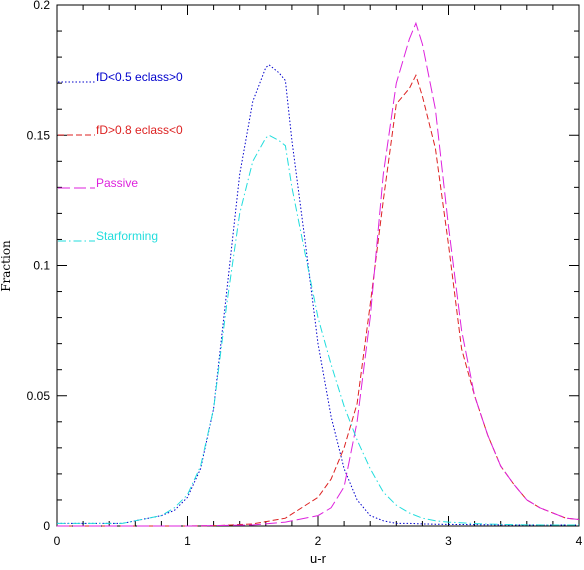 This screenshot has height=570, width=584. What do you see at coordinates (127, 236) in the screenshot?
I see `legend-label: Starforming` at bounding box center [127, 236].